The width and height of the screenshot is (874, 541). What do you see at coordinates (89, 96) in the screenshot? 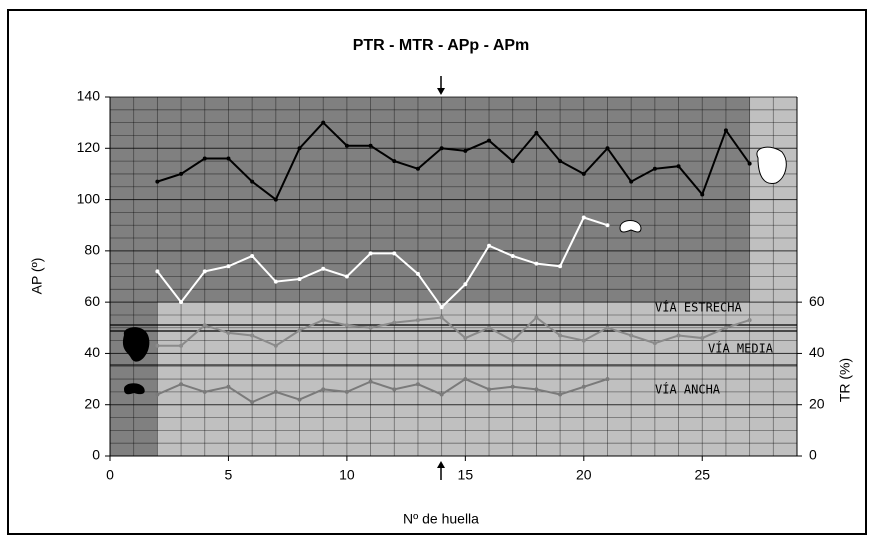
I see `y-tick-label: 140` at bounding box center [89, 96].